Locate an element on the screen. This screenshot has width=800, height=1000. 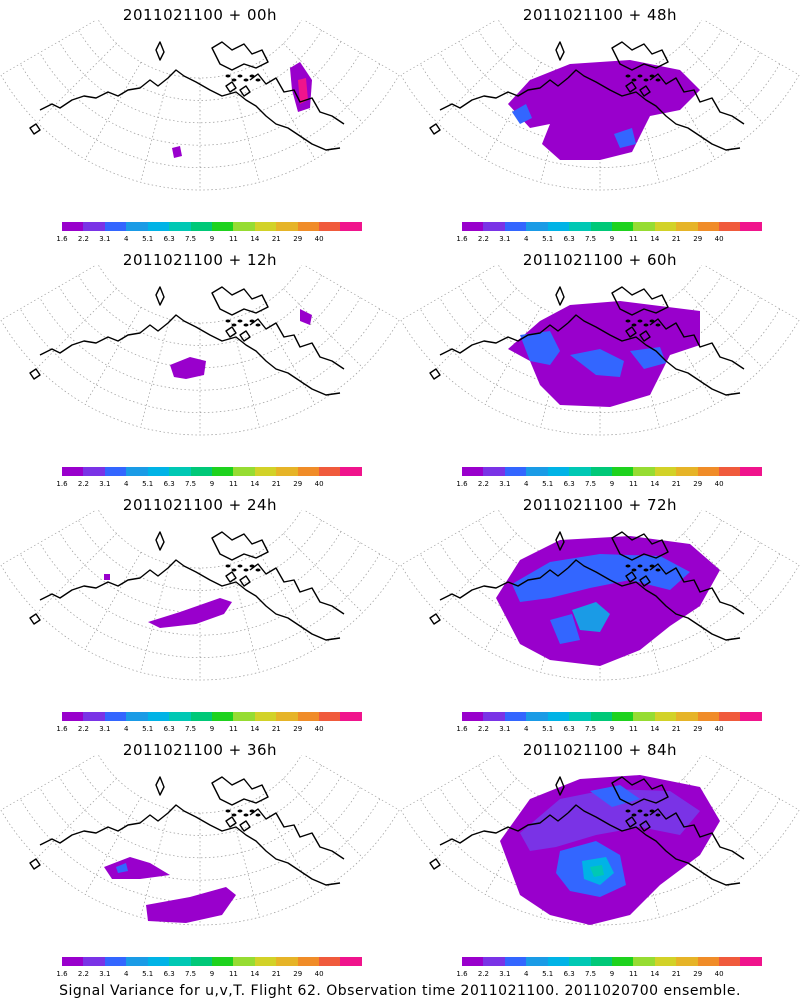
colorbar-tick-label: 7.5 is located at coordinates (590, 729).